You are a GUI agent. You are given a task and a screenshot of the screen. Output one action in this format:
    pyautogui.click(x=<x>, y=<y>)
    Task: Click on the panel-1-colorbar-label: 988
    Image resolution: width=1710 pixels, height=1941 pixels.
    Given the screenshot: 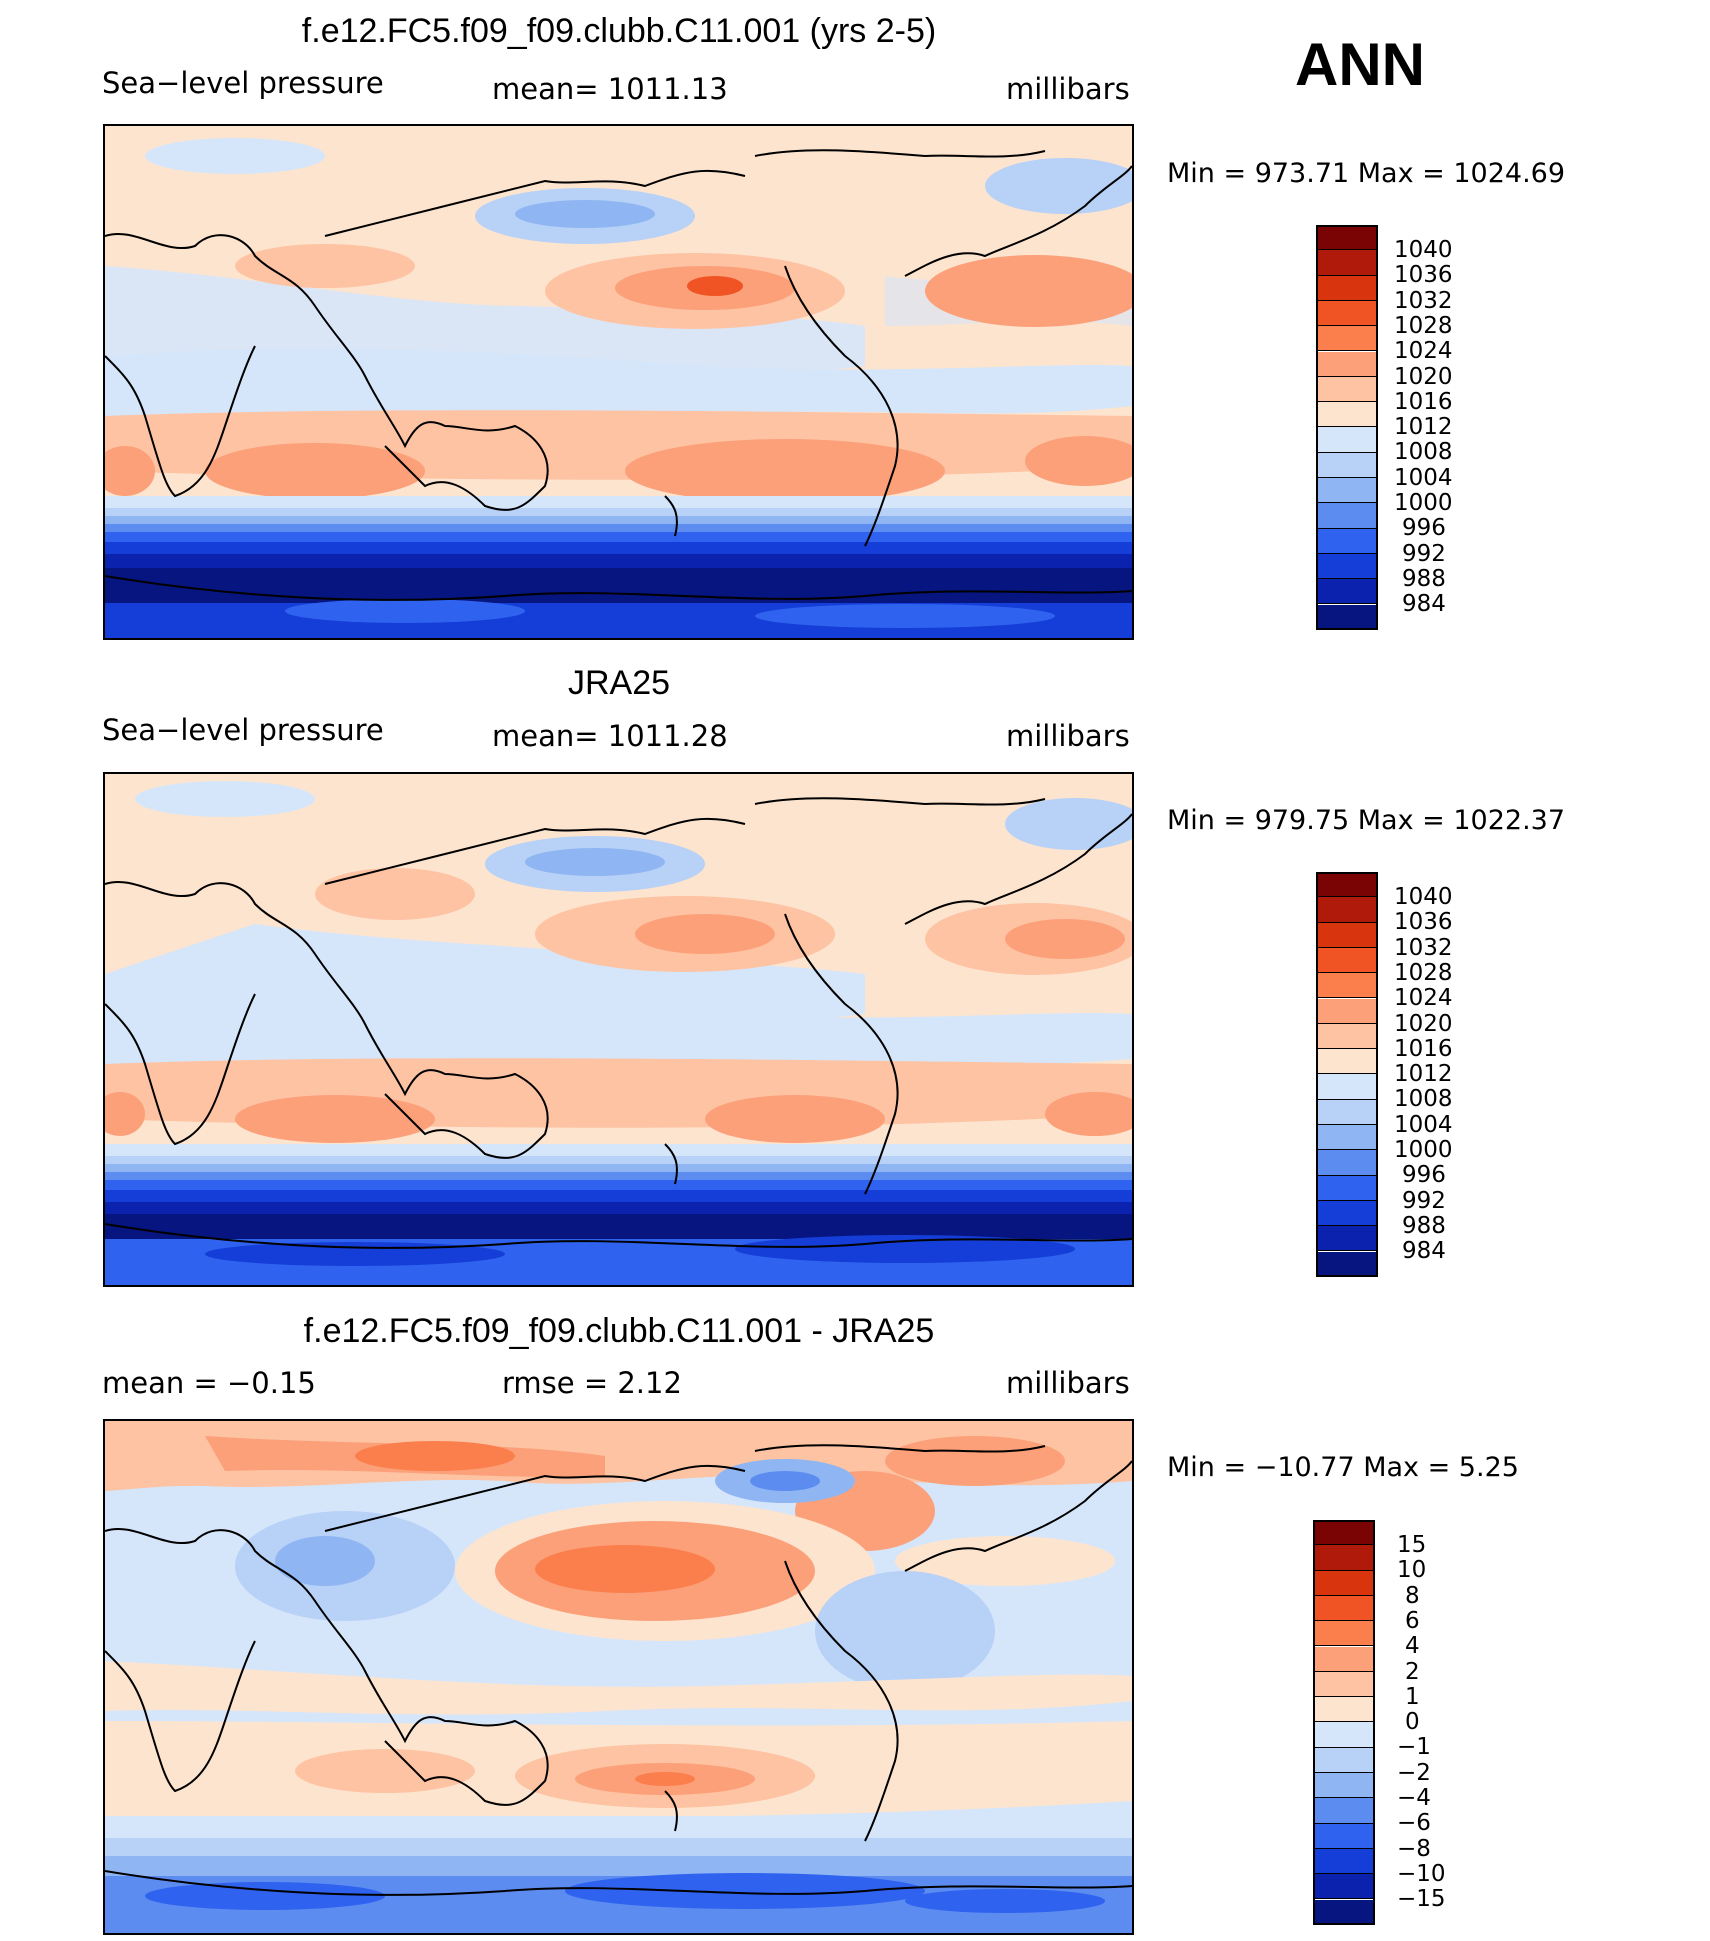 What is the action you would take?
    pyautogui.click(x=1424, y=578)
    